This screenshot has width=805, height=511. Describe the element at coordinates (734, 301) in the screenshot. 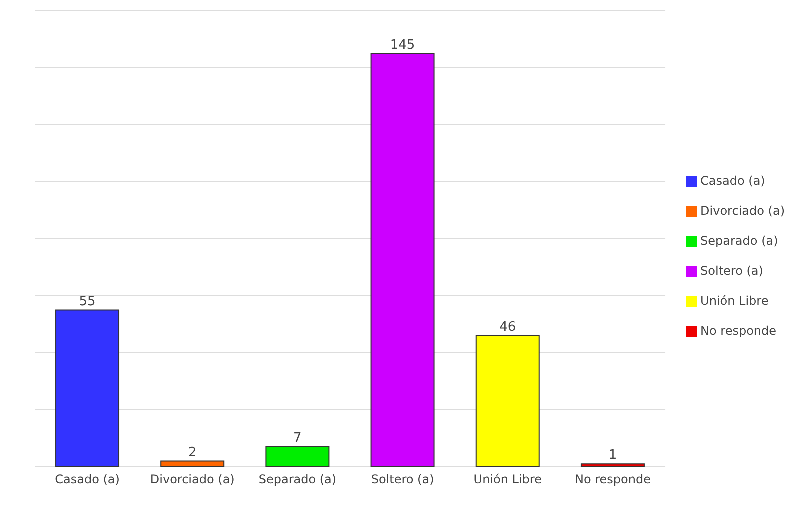

I see `legend-label: Unión Libre` at that location.